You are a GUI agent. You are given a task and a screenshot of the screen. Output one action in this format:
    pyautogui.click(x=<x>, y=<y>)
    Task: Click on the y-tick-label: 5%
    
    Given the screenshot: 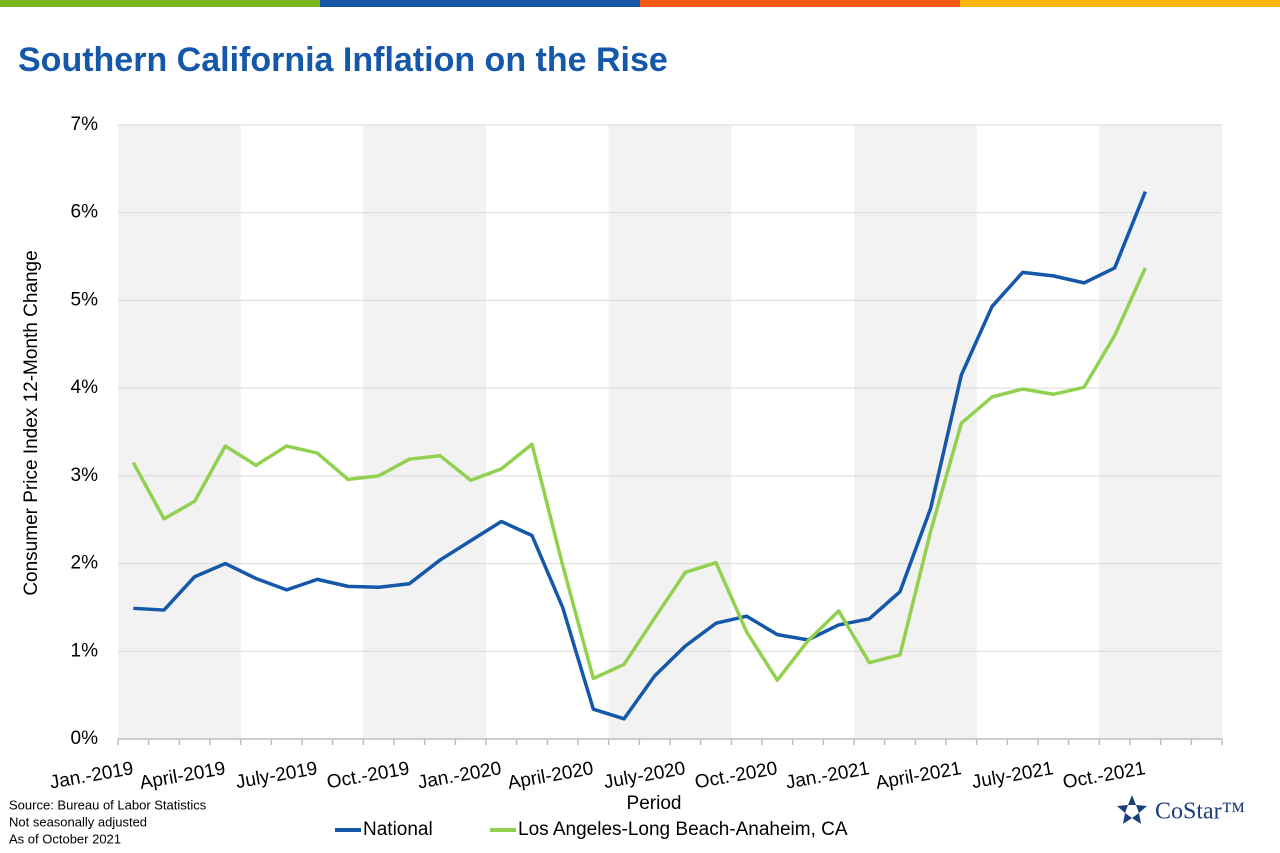 What is the action you would take?
    pyautogui.click(x=85, y=299)
    